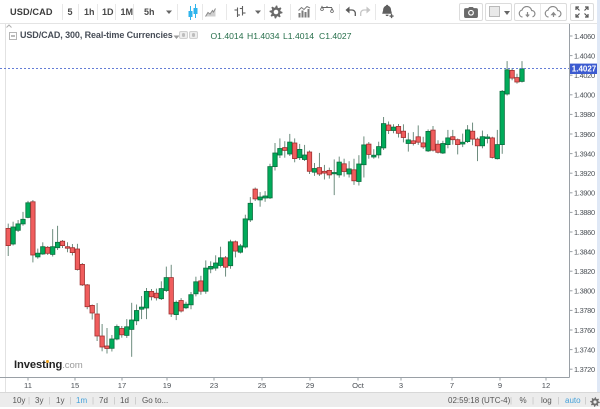  What do you see at coordinates (584, 193) in the screenshot?
I see `svg-text: 1.3900` at bounding box center [584, 193].